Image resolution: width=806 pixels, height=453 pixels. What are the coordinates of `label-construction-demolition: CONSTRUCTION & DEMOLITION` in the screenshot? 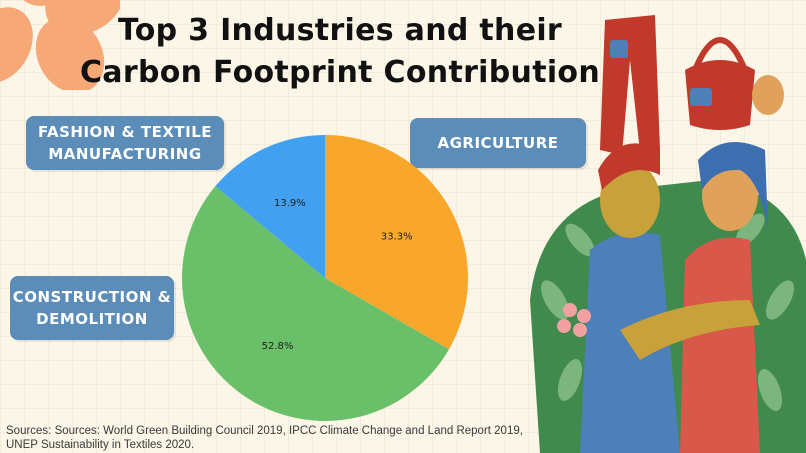 It's located at (92, 308).